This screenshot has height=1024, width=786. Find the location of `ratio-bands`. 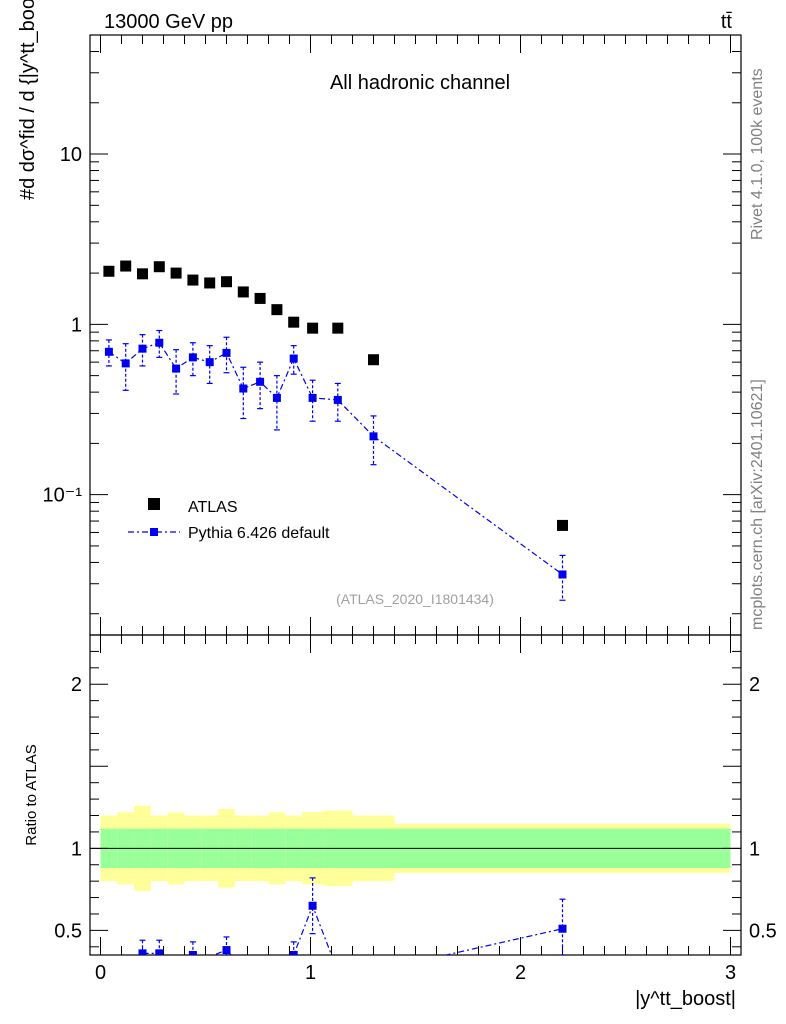

ratio-bands is located at coordinates (415, 848).